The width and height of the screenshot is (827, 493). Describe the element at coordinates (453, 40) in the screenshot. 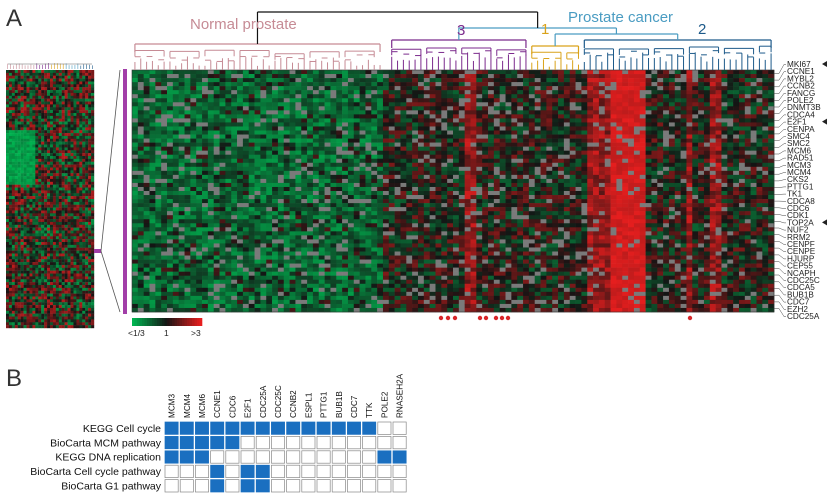

I see `sample-dendrogram` at that location.